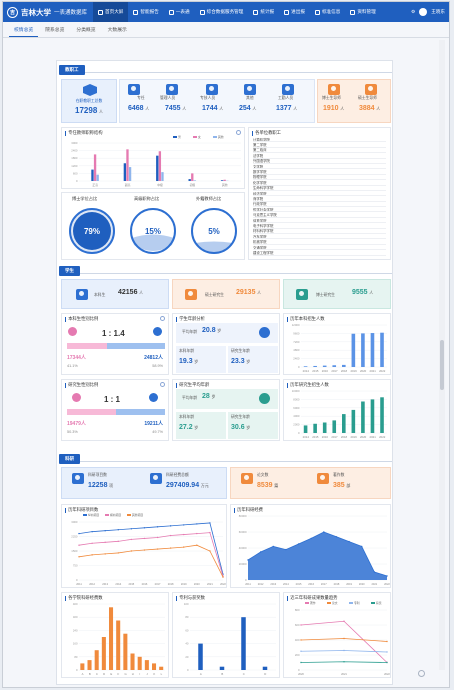 The image size is (454, 690). I want to click on avatar, so click(423, 12).